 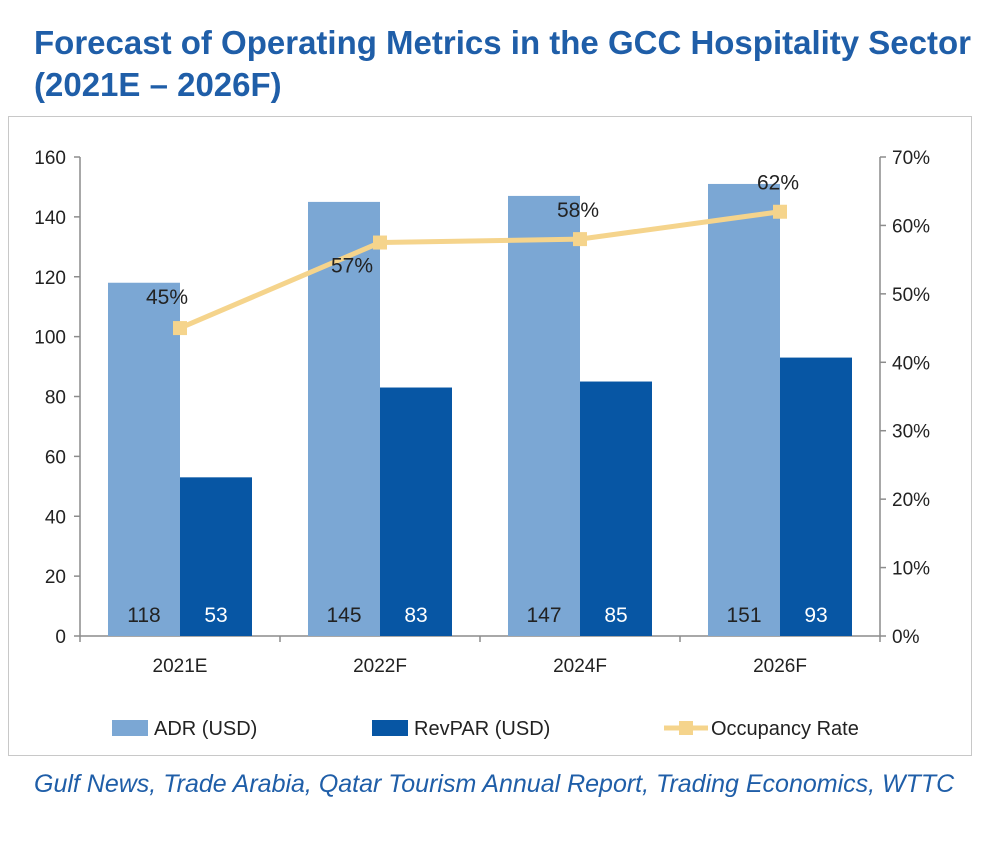 I want to click on x-tick-label: 2021E, so click(x=180, y=666).